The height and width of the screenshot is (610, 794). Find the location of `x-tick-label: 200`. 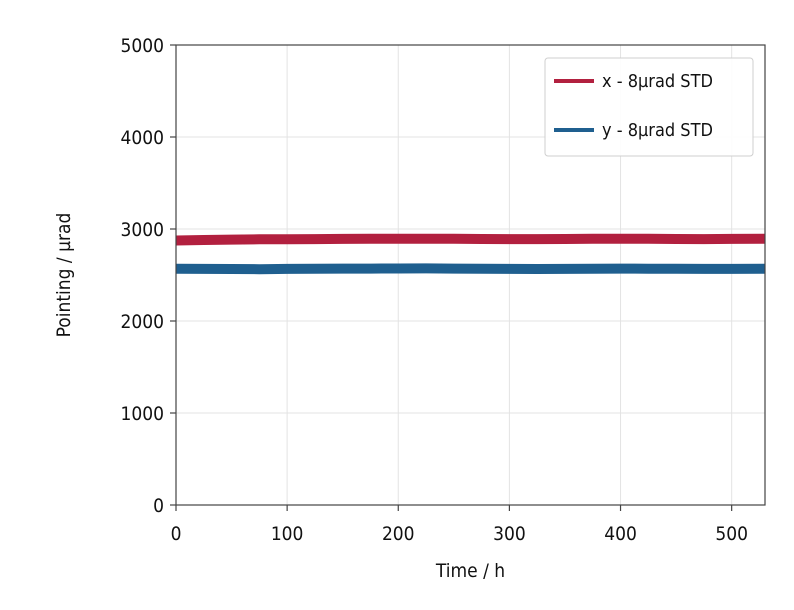

x-tick-label: 200 is located at coordinates (398, 534).